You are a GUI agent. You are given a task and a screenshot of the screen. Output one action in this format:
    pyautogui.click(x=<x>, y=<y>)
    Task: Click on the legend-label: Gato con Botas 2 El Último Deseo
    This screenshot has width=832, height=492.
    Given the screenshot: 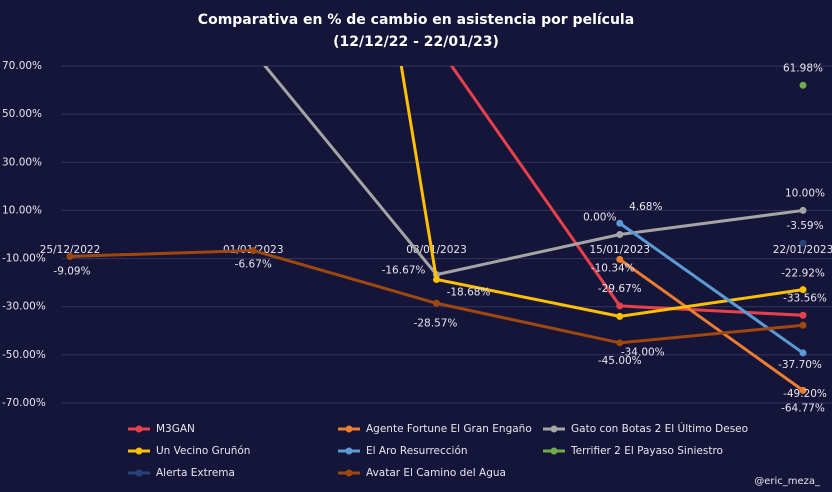 What is the action you would take?
    pyautogui.click(x=659, y=428)
    